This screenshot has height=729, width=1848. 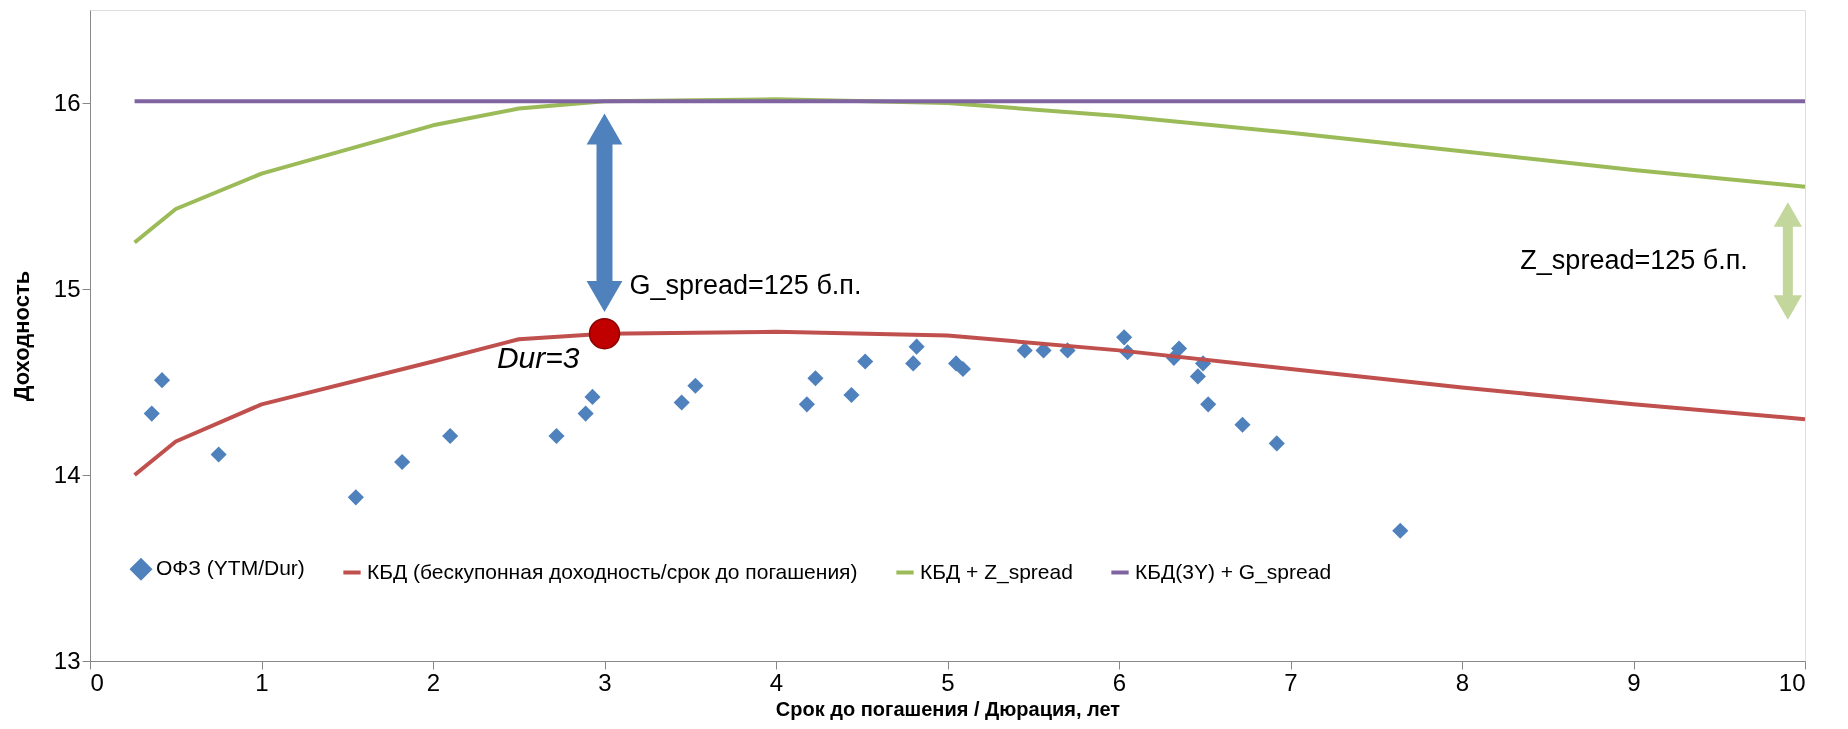 I want to click on x-tick-label: 7, so click(x=1291, y=682).